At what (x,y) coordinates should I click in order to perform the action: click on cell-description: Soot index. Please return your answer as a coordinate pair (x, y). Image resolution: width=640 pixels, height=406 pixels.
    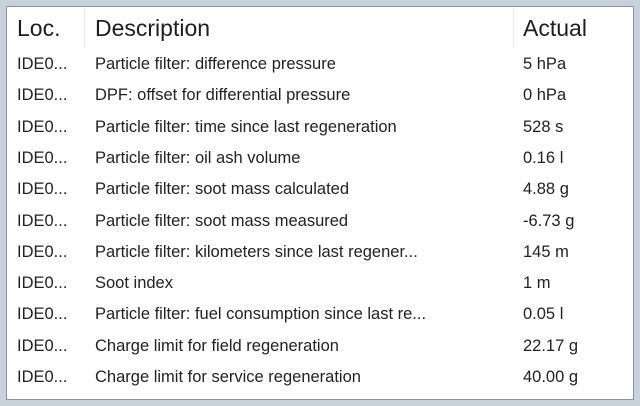
    Looking at the image, I should click on (134, 283).